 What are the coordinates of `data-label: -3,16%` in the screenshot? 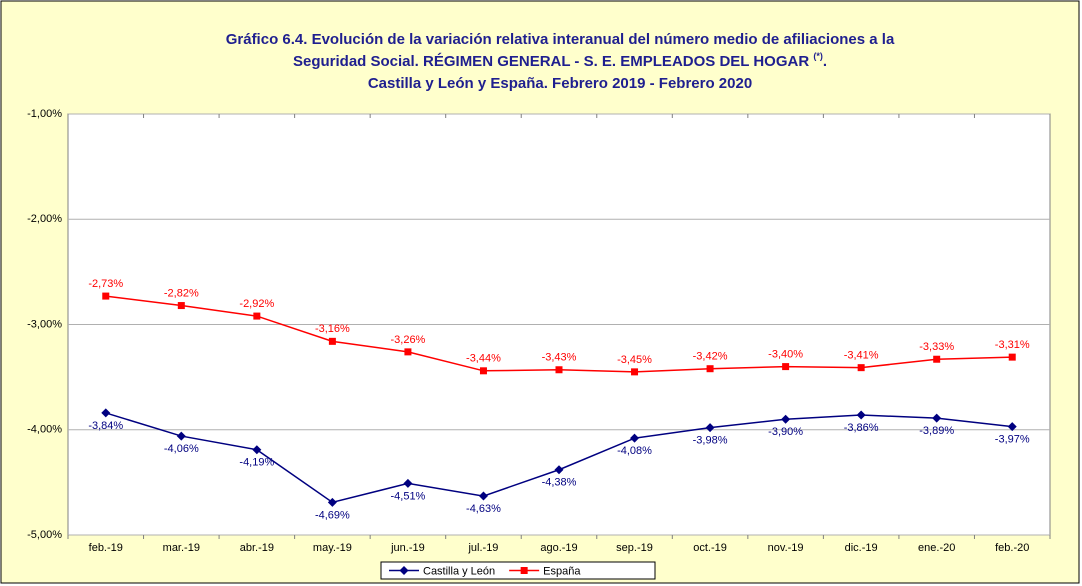 It's located at (332, 329).